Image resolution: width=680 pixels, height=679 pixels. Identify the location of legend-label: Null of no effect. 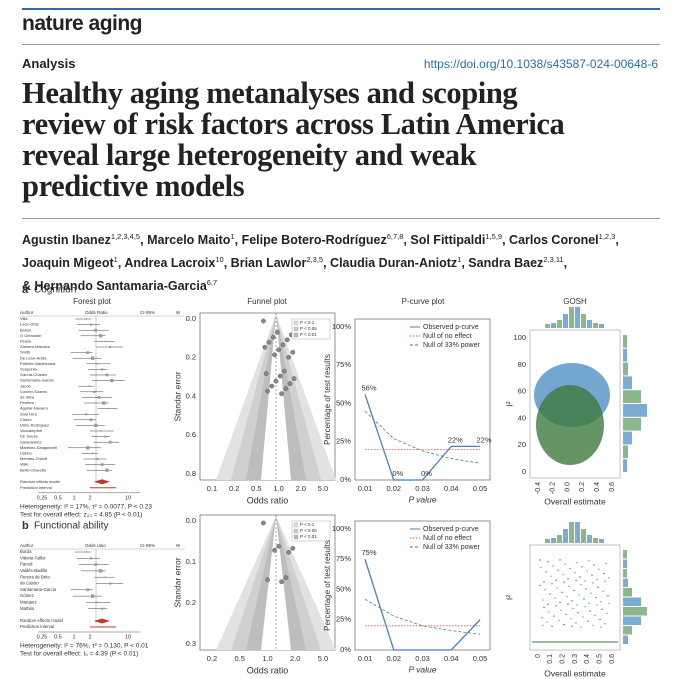
(447, 336).